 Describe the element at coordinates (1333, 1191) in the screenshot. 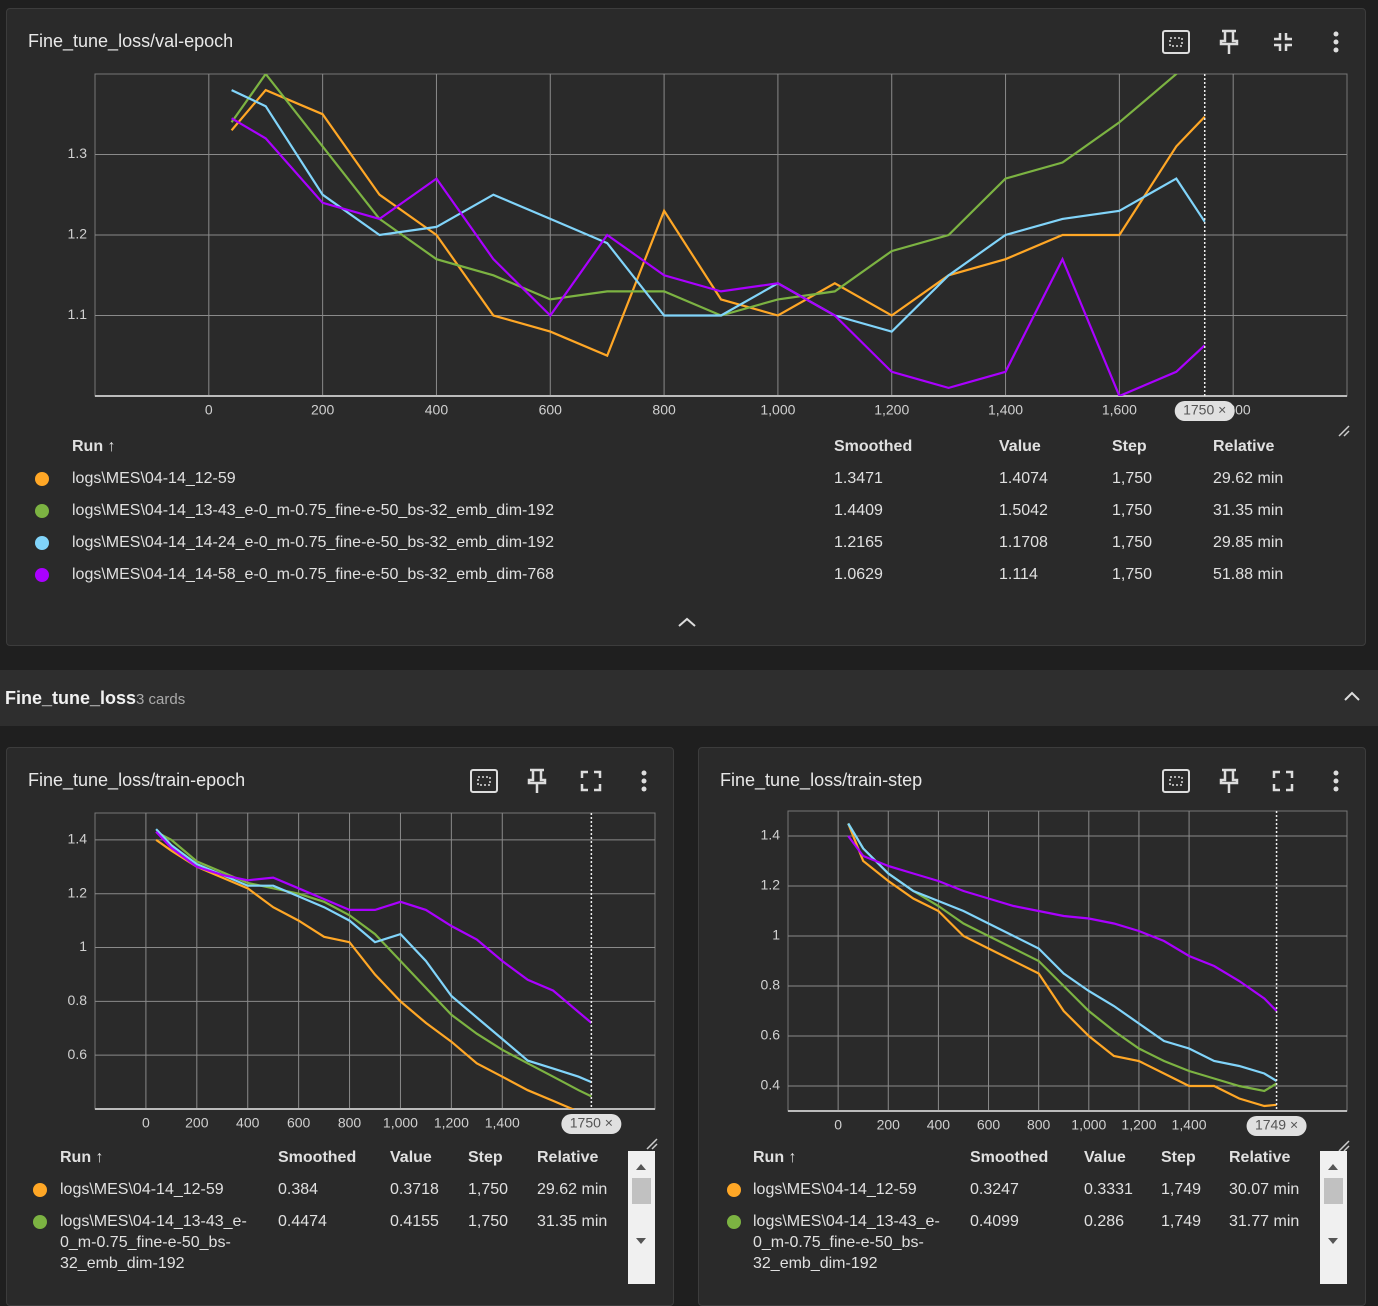

I see `scroll-thumb` at that location.